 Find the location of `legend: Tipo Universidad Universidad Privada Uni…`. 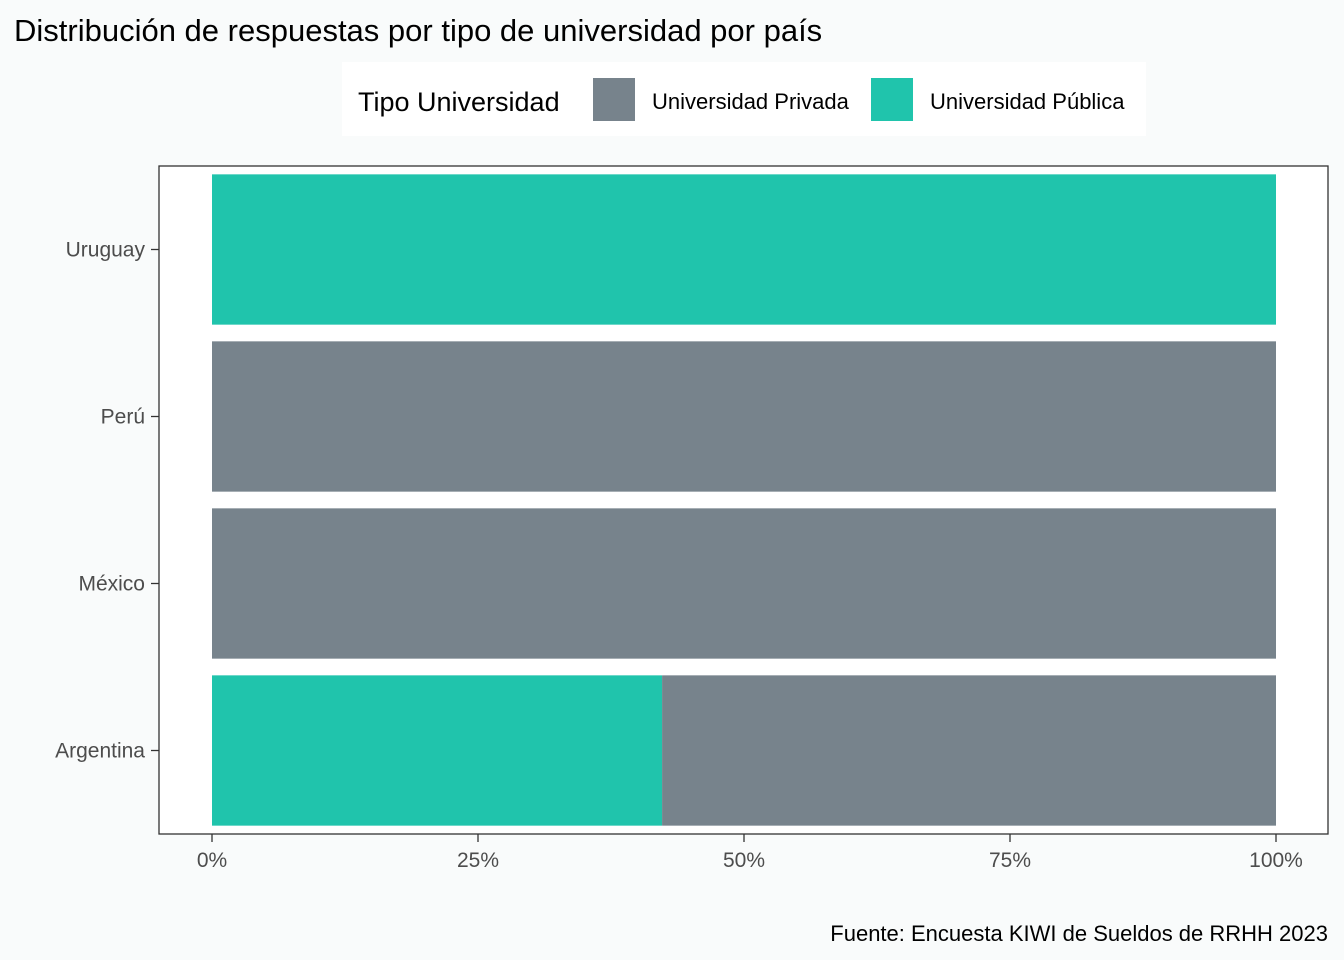

legend: Tipo Universidad Universidad Privada Uni… is located at coordinates (744, 99).